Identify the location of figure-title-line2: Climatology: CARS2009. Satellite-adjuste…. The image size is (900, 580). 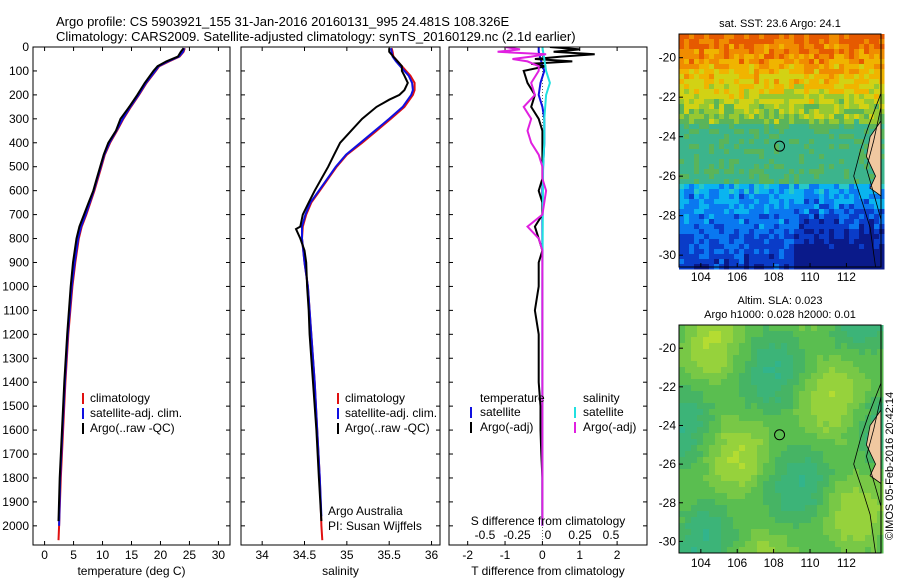
(316, 36).